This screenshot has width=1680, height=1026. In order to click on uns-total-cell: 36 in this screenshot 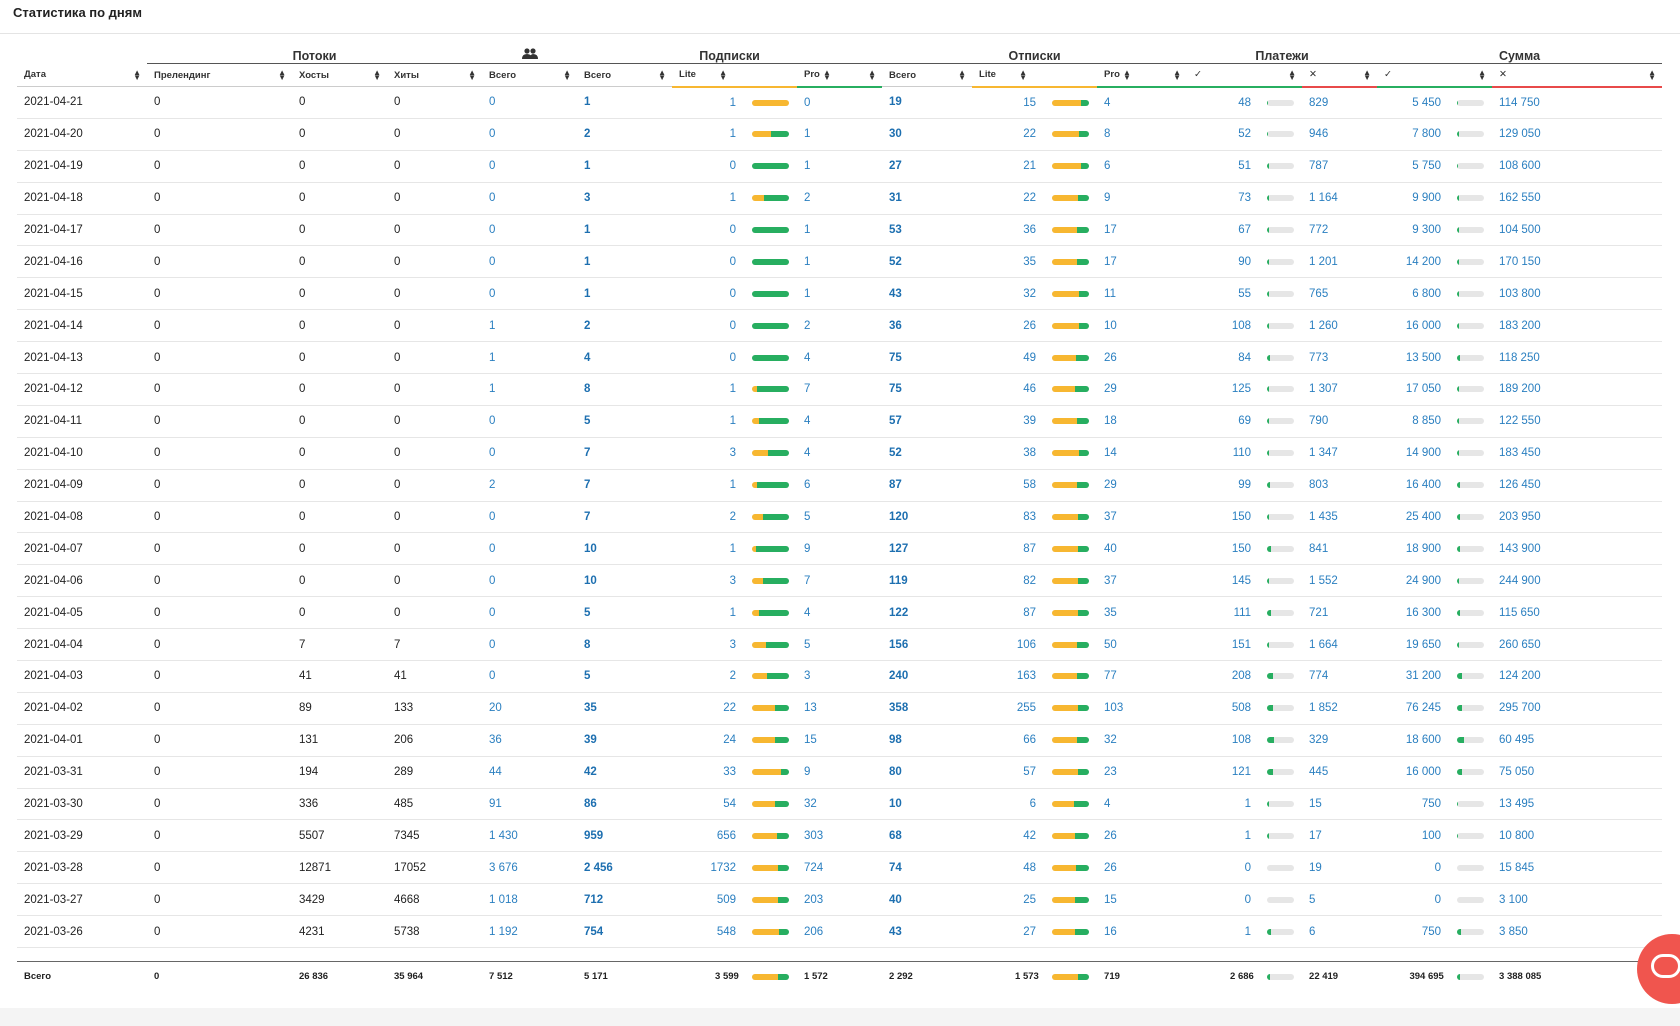, I will do `click(927, 326)`.